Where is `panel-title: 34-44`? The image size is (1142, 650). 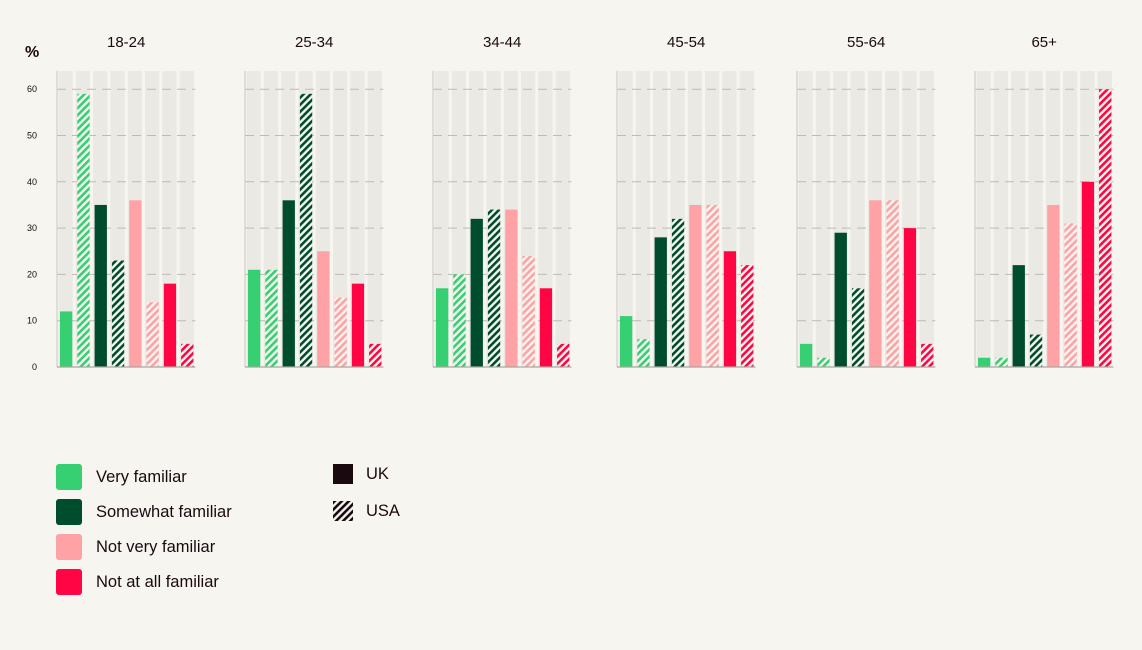
panel-title: 34-44 is located at coordinates (502, 42).